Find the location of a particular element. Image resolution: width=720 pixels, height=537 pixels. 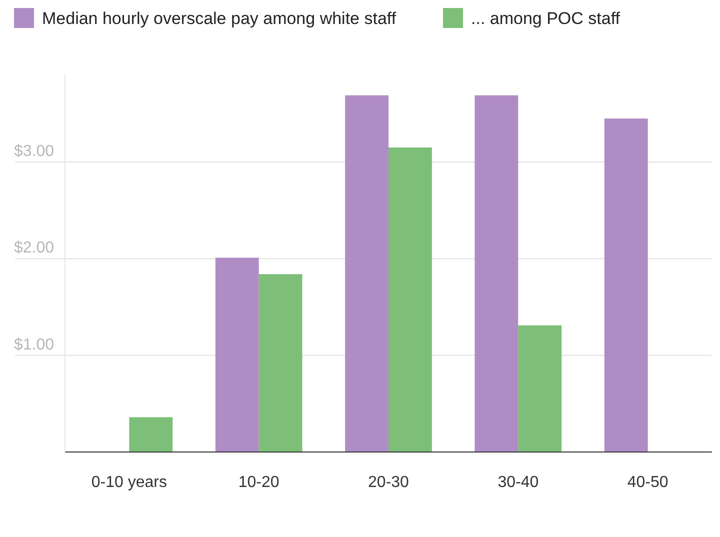

x-tick-label: 30-40 is located at coordinates (518, 482).